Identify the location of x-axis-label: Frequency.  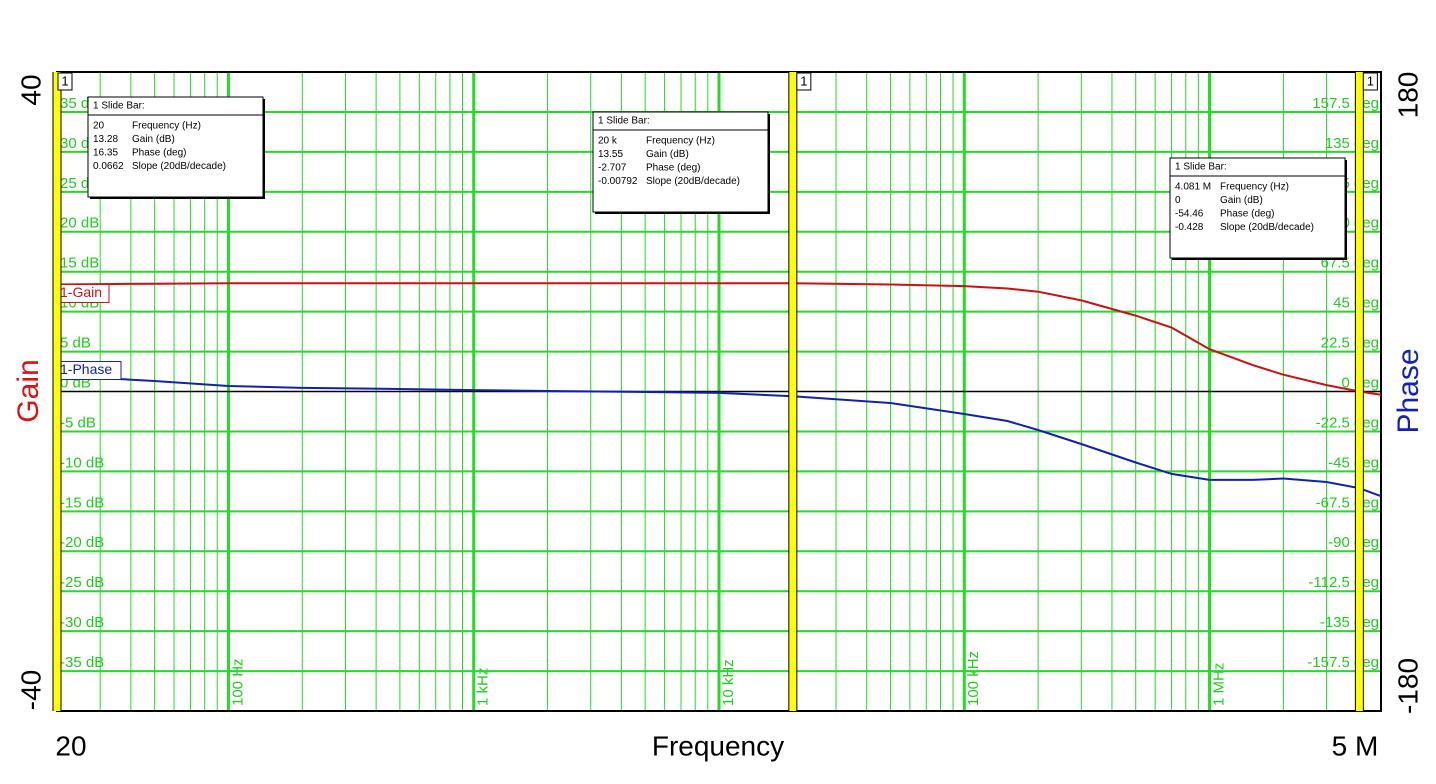
(718, 745).